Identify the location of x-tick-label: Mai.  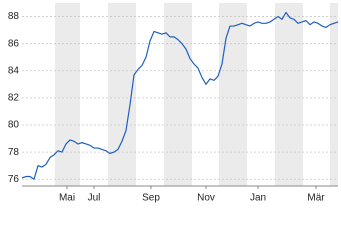
(67, 198).